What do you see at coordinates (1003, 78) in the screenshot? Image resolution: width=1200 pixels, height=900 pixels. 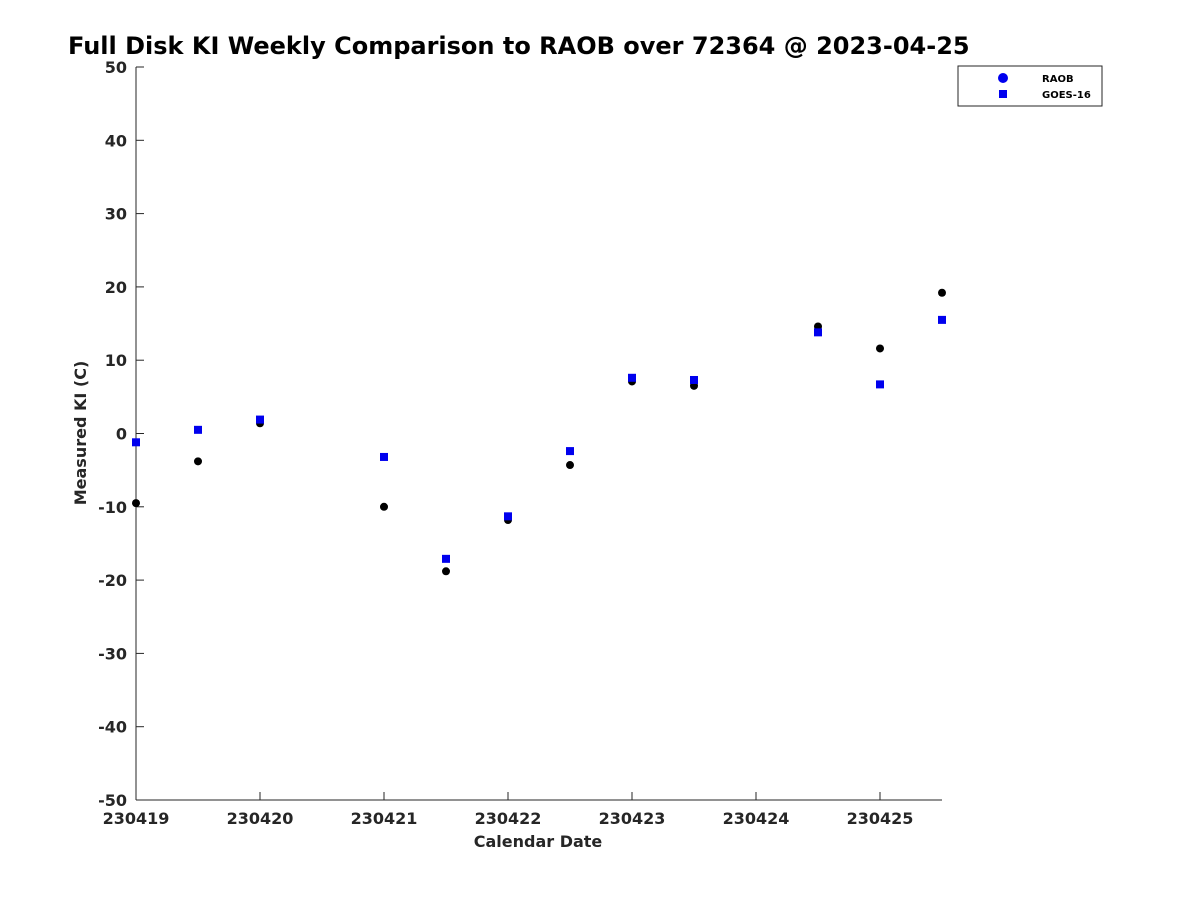 I see `legend-marker-raob` at bounding box center [1003, 78].